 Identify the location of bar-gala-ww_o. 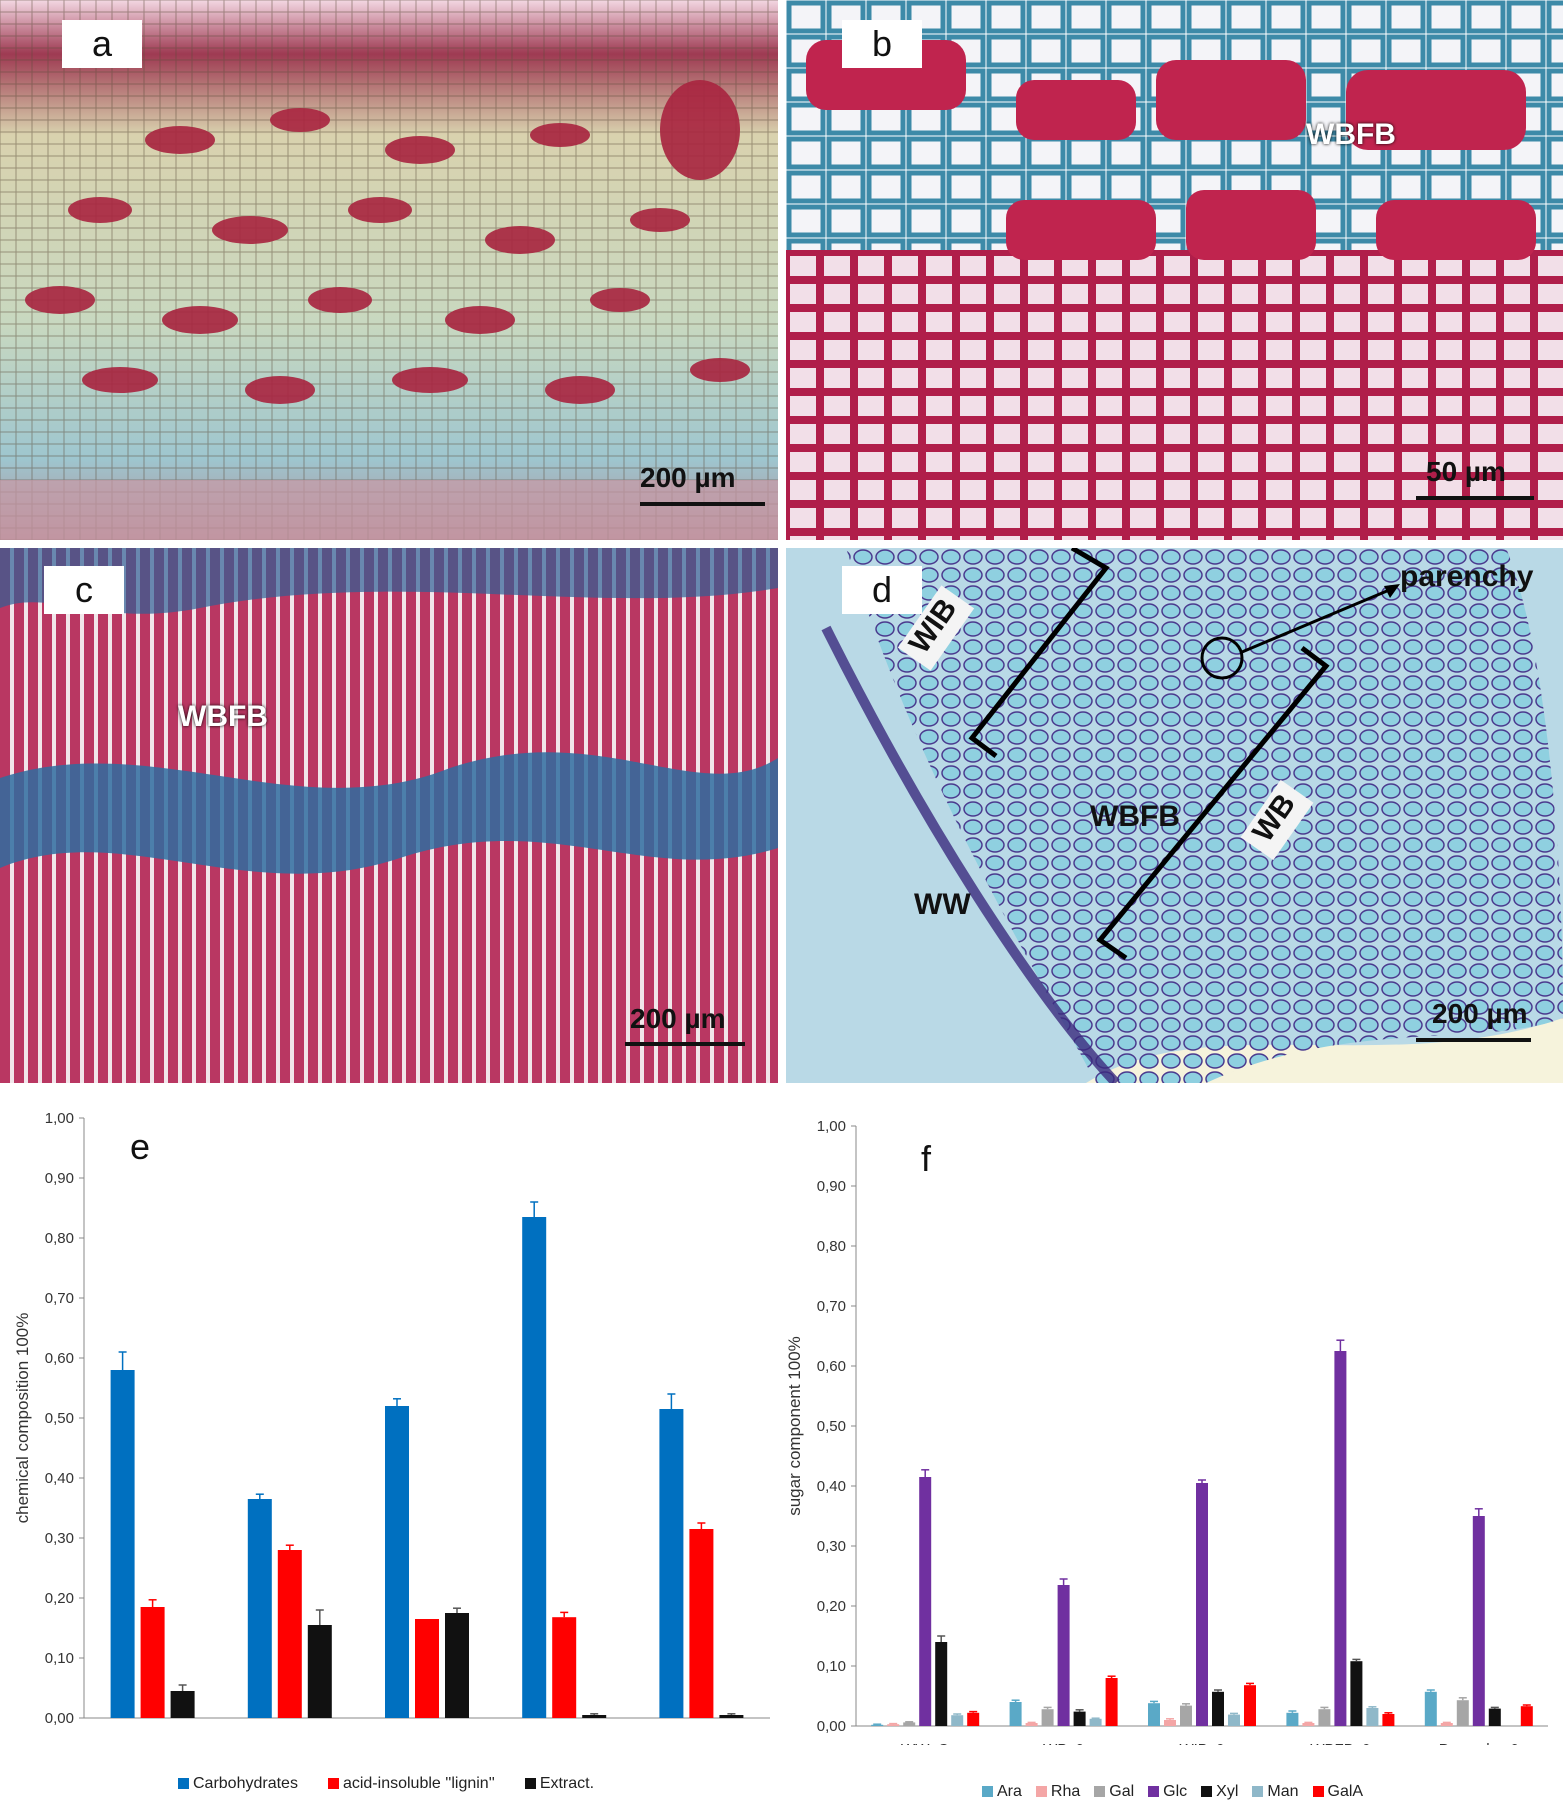
(973, 1719).